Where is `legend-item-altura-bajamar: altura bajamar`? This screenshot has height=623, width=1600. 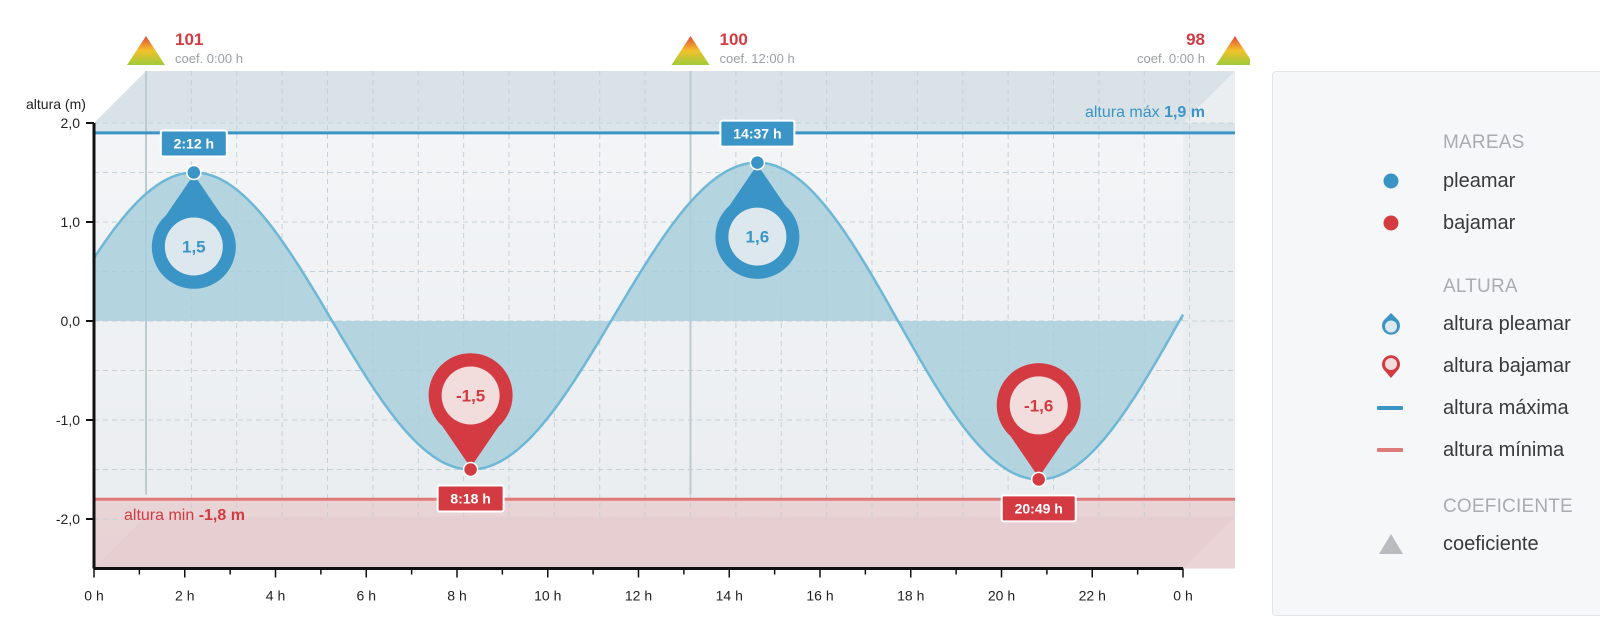
legend-item-altura-bajamar: altura bajamar is located at coordinates (1486, 366).